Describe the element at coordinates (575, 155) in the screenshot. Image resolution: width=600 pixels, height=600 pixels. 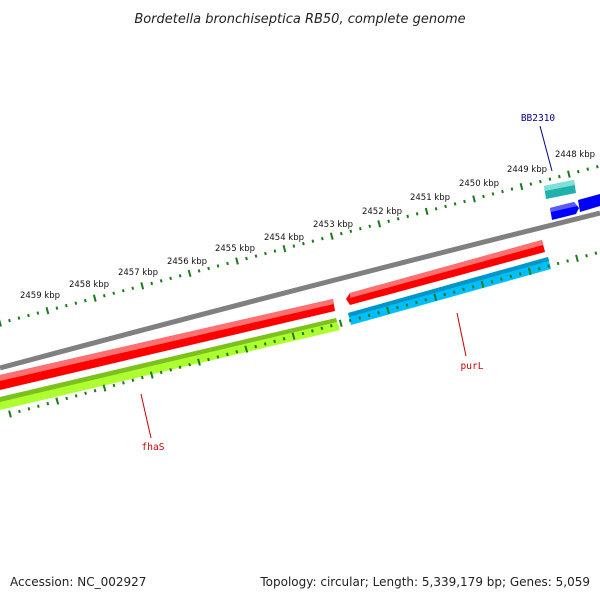
I see `scale-label: 2448 kbp` at that location.